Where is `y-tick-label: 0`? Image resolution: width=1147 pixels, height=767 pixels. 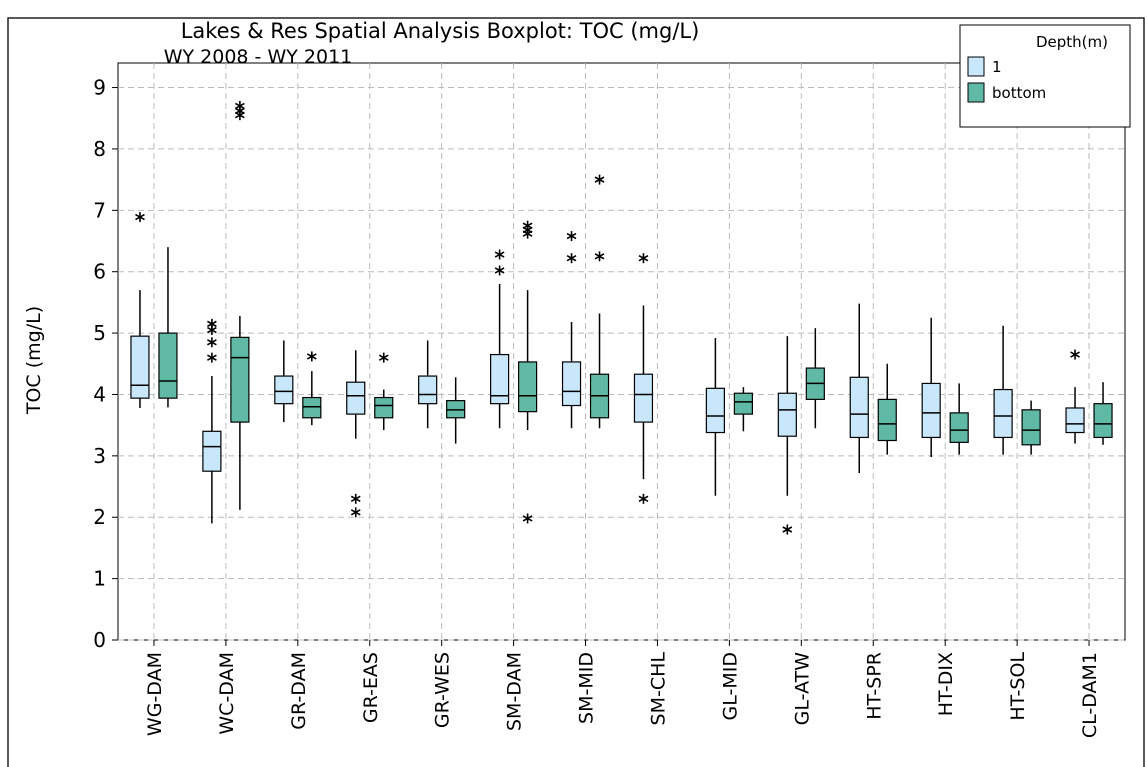 y-tick-label: 0 is located at coordinates (99, 640).